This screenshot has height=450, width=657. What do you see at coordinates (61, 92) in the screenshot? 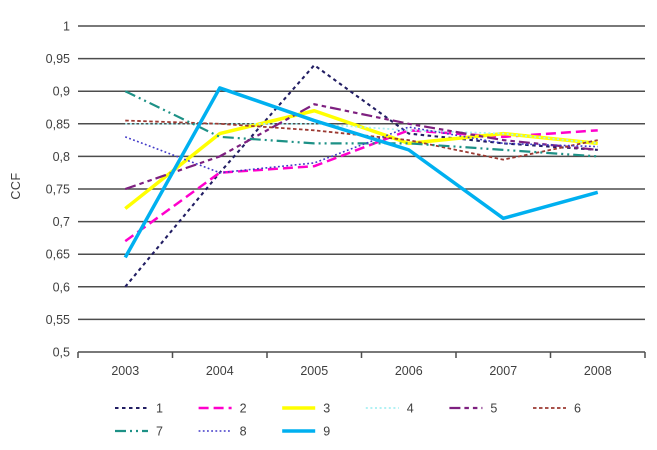
I see `y-tick-label: 0,9` at bounding box center [61, 92].